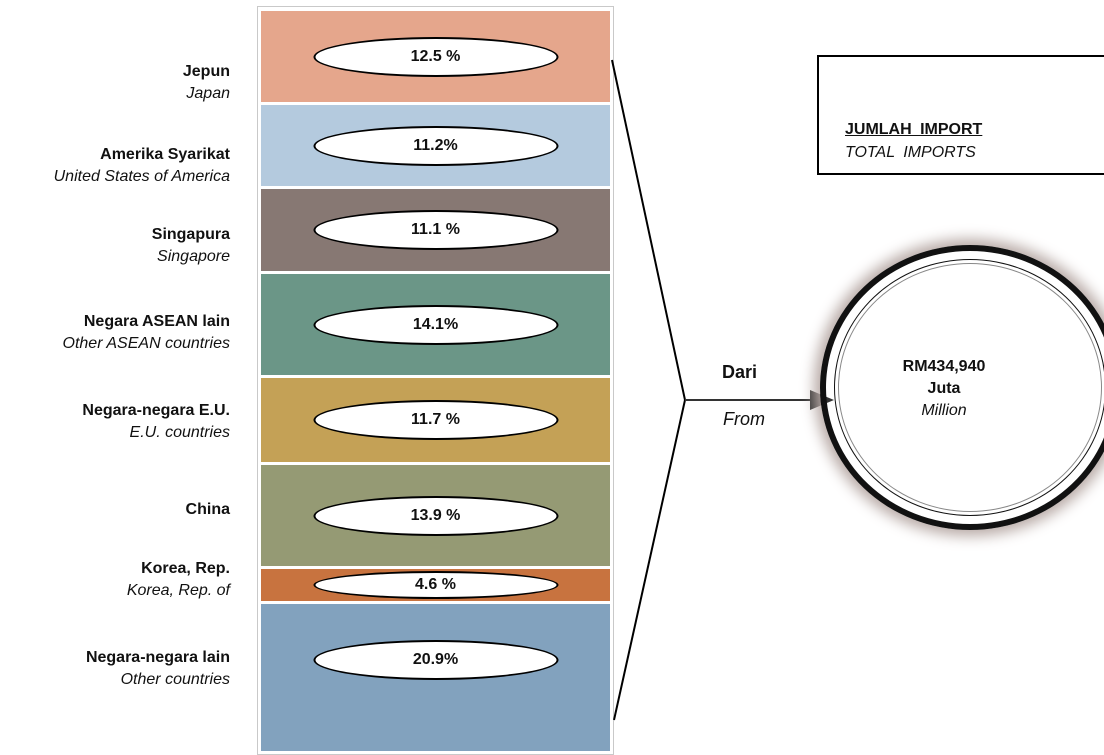 The image size is (1104, 755). What do you see at coordinates (648, 230) in the screenshot?
I see `bracket-upper-line` at bounding box center [648, 230].